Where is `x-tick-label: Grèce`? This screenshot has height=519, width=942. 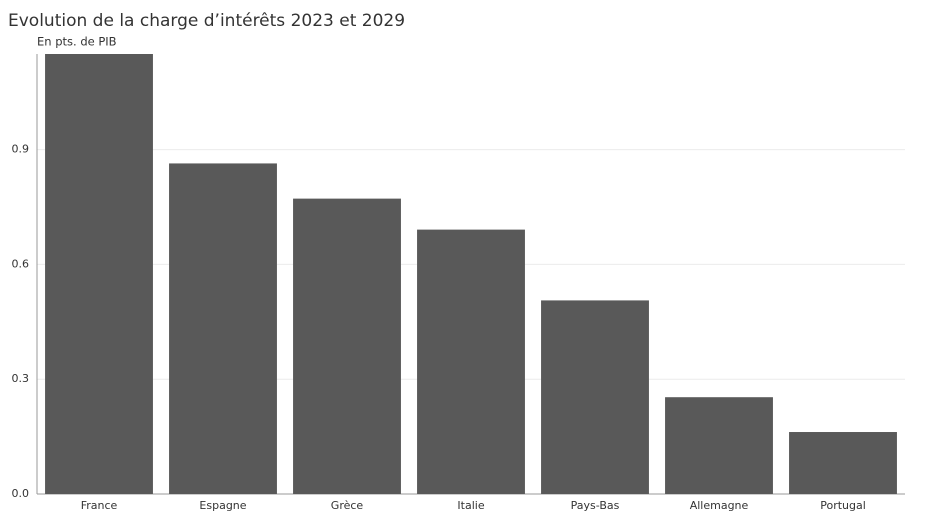
x-tick-label: Grèce is located at coordinates (347, 505).